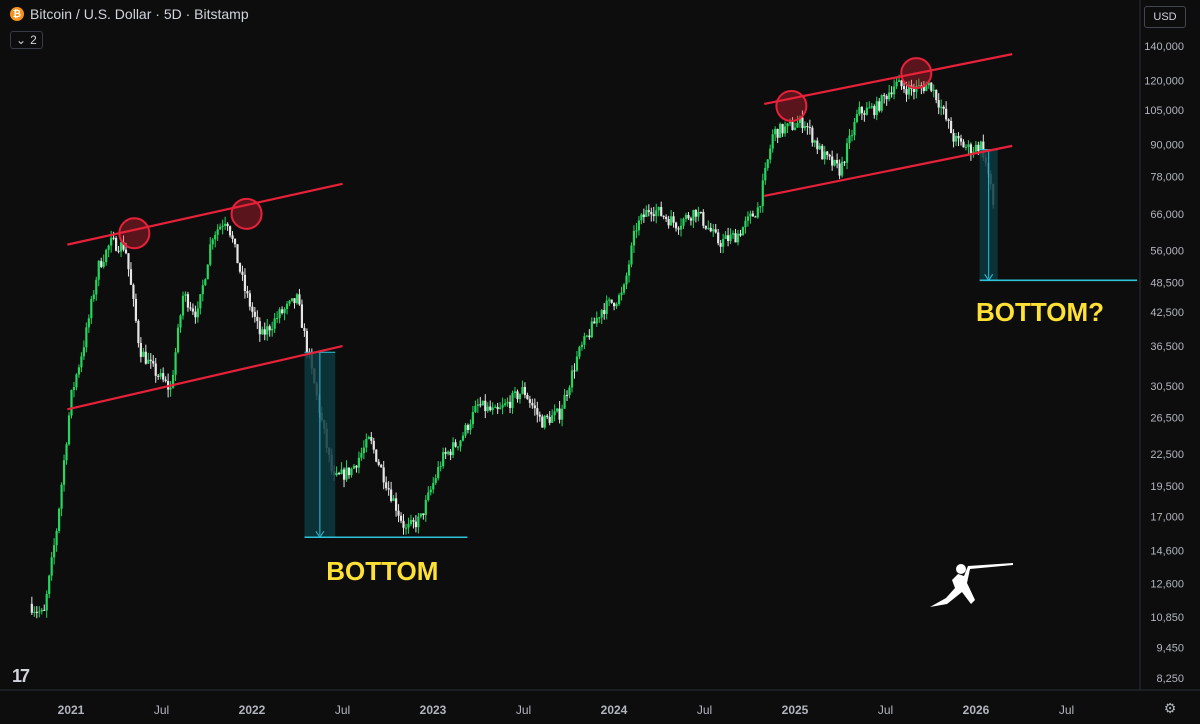  What do you see at coordinates (26, 40) in the screenshot?
I see `indicator-toggle-button: ⌄ 2` at bounding box center [26, 40].